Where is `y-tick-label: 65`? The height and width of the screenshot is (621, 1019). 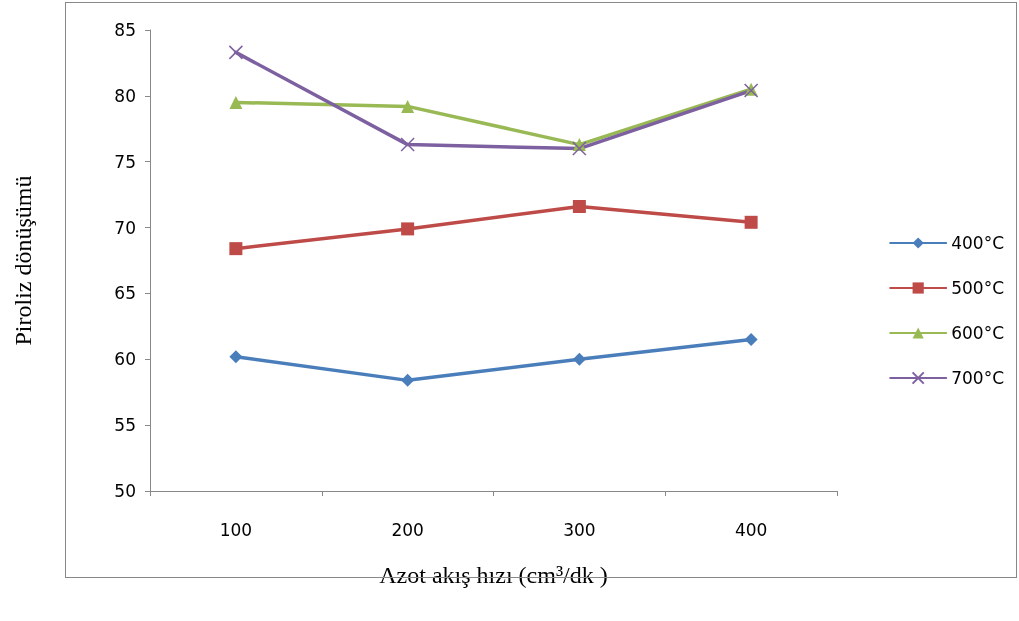 y-tick-label: 65 is located at coordinates (125, 293).